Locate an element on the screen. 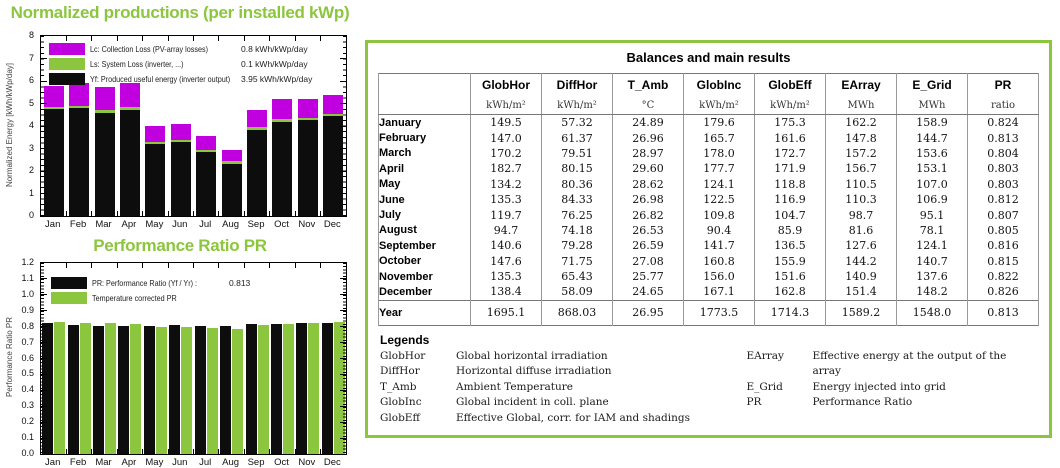  table-cell: 1695.1 is located at coordinates (506, 312).